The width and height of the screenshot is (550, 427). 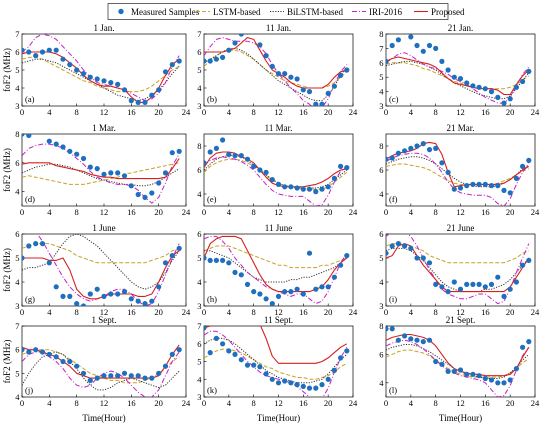 What do you see at coordinates (460, 112) in the screenshot?
I see `x-tick-label: 12` at bounding box center [460, 112].